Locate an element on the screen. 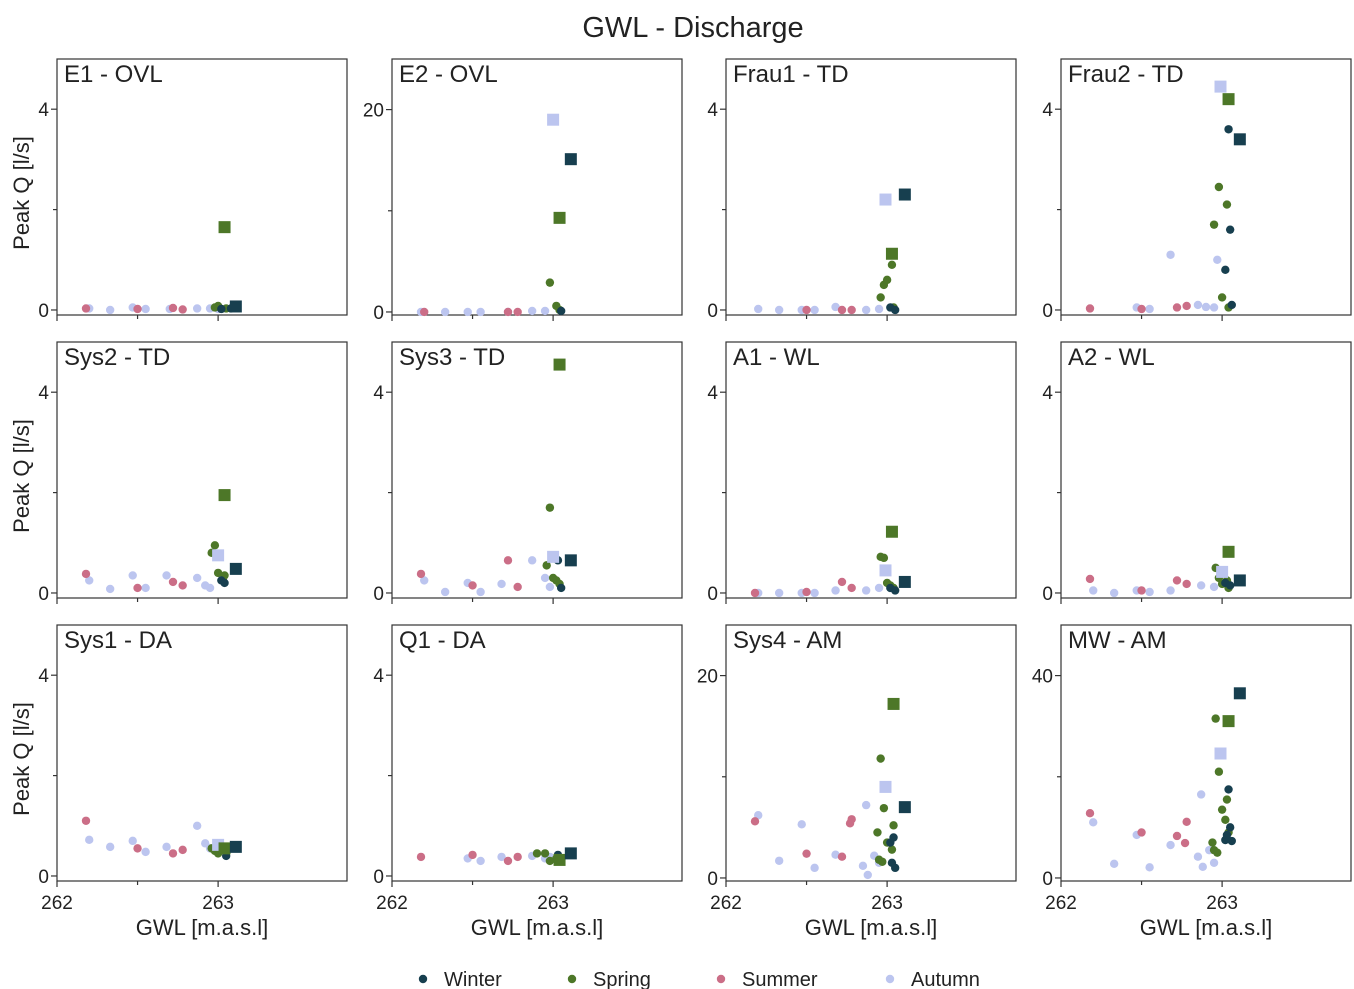 The width and height of the screenshot is (1354, 989). panel-a1-wl: 0 4 A1 - WL is located at coordinates (862, 473).